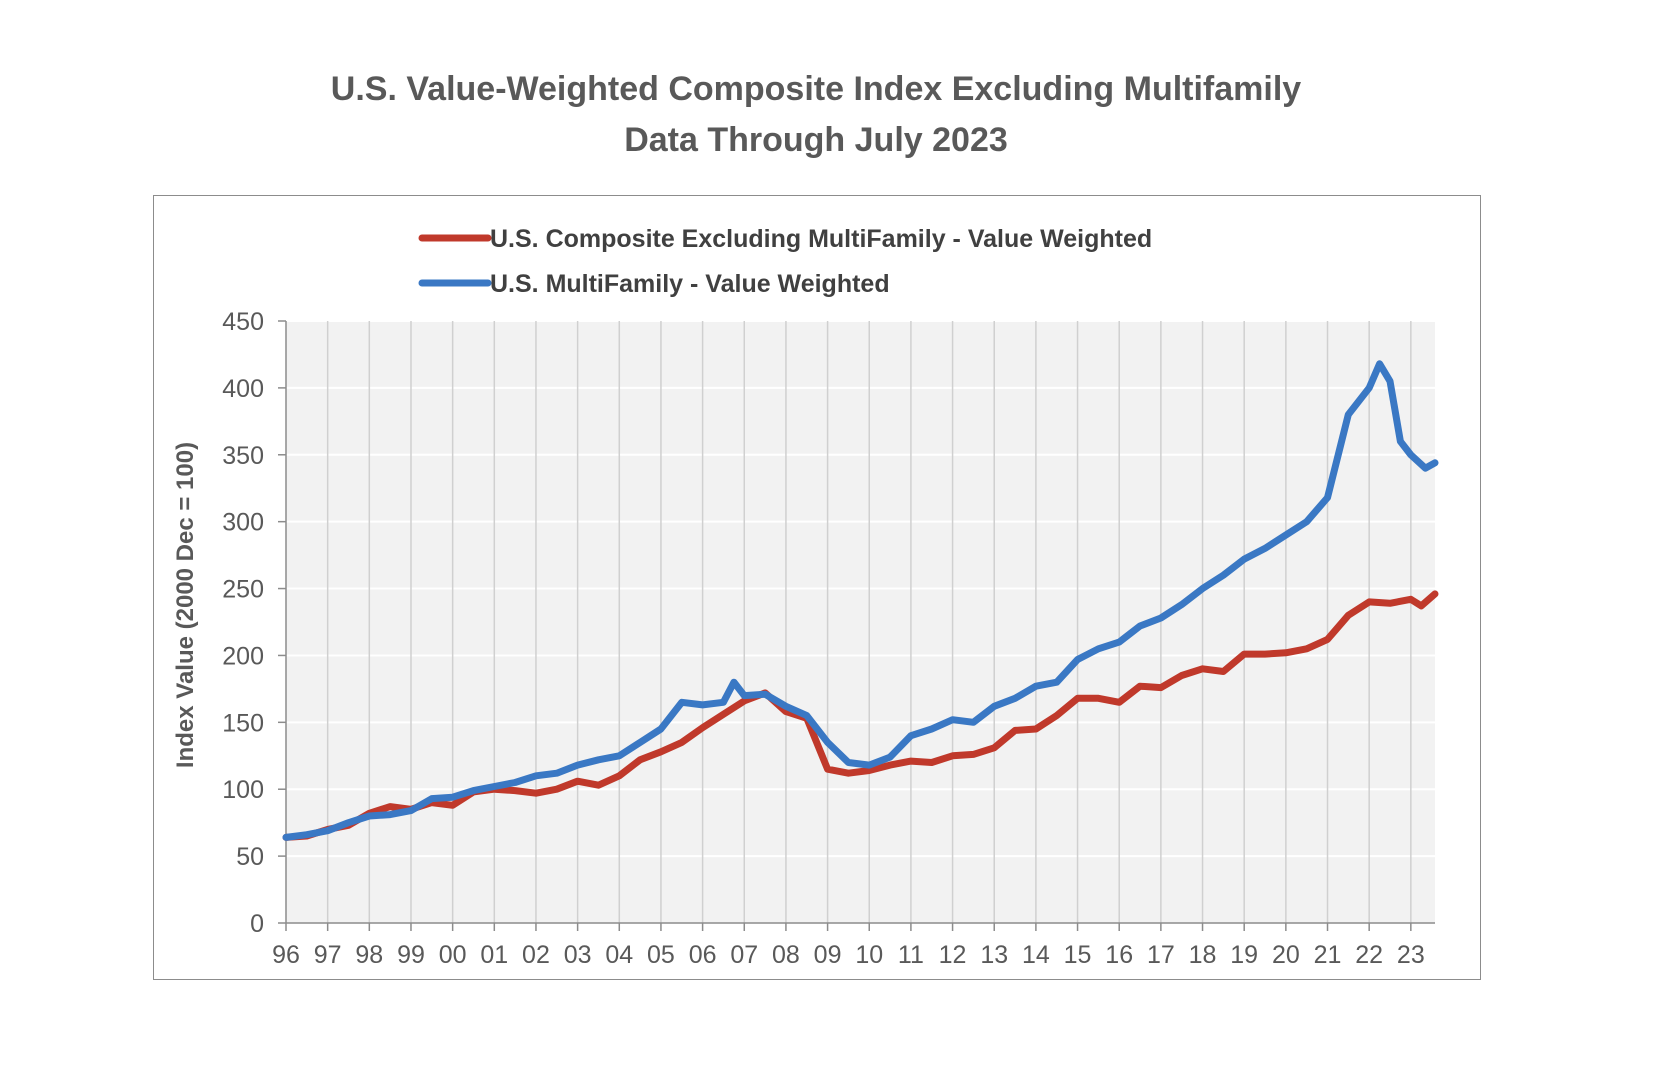 This screenshot has width=1666, height=1080. I want to click on x-tick-label: 99, so click(411, 955).